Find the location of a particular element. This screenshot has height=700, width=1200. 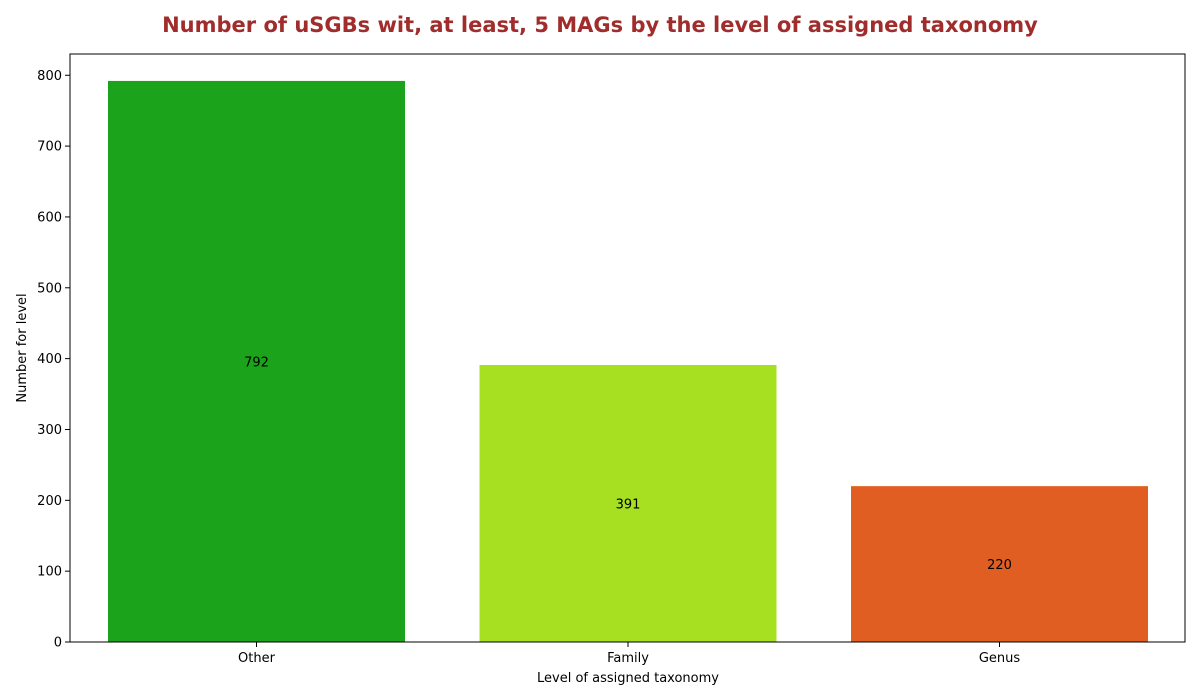

bar-value-label-other: 792 is located at coordinates (256, 362).